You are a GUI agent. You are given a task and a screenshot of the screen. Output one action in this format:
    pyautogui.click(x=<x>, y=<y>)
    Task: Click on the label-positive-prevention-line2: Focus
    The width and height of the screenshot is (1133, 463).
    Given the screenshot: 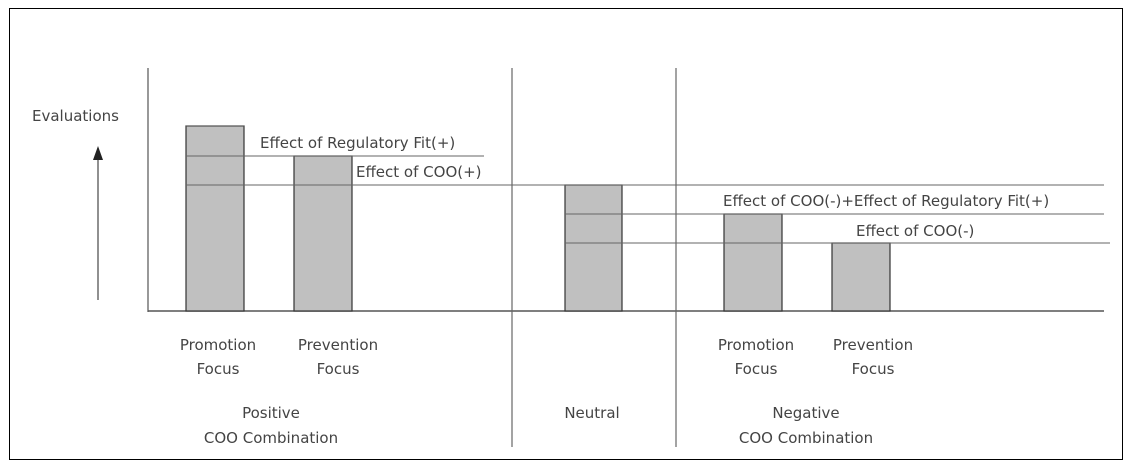 What is the action you would take?
    pyautogui.click(x=338, y=369)
    